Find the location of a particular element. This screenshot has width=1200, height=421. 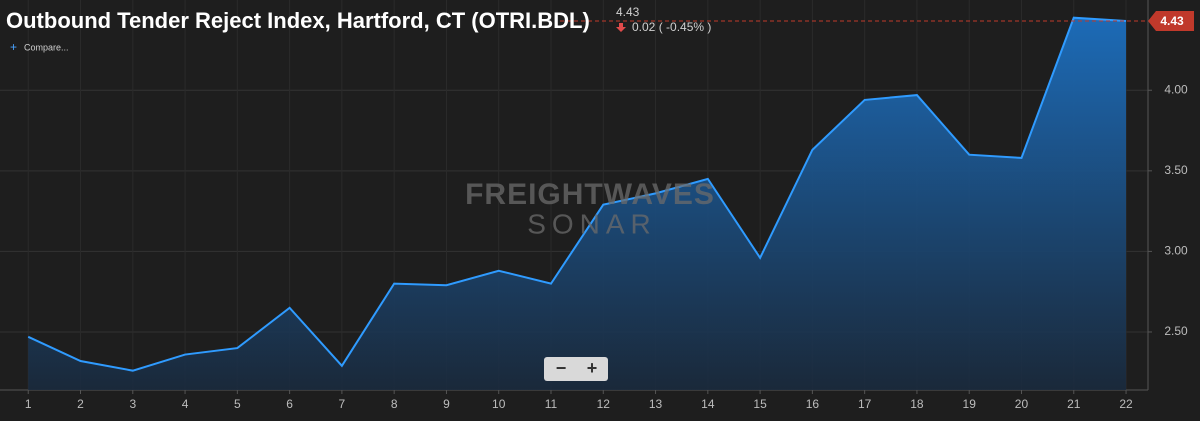

watermark: FREIGHTWAVES is located at coordinates (590, 194).